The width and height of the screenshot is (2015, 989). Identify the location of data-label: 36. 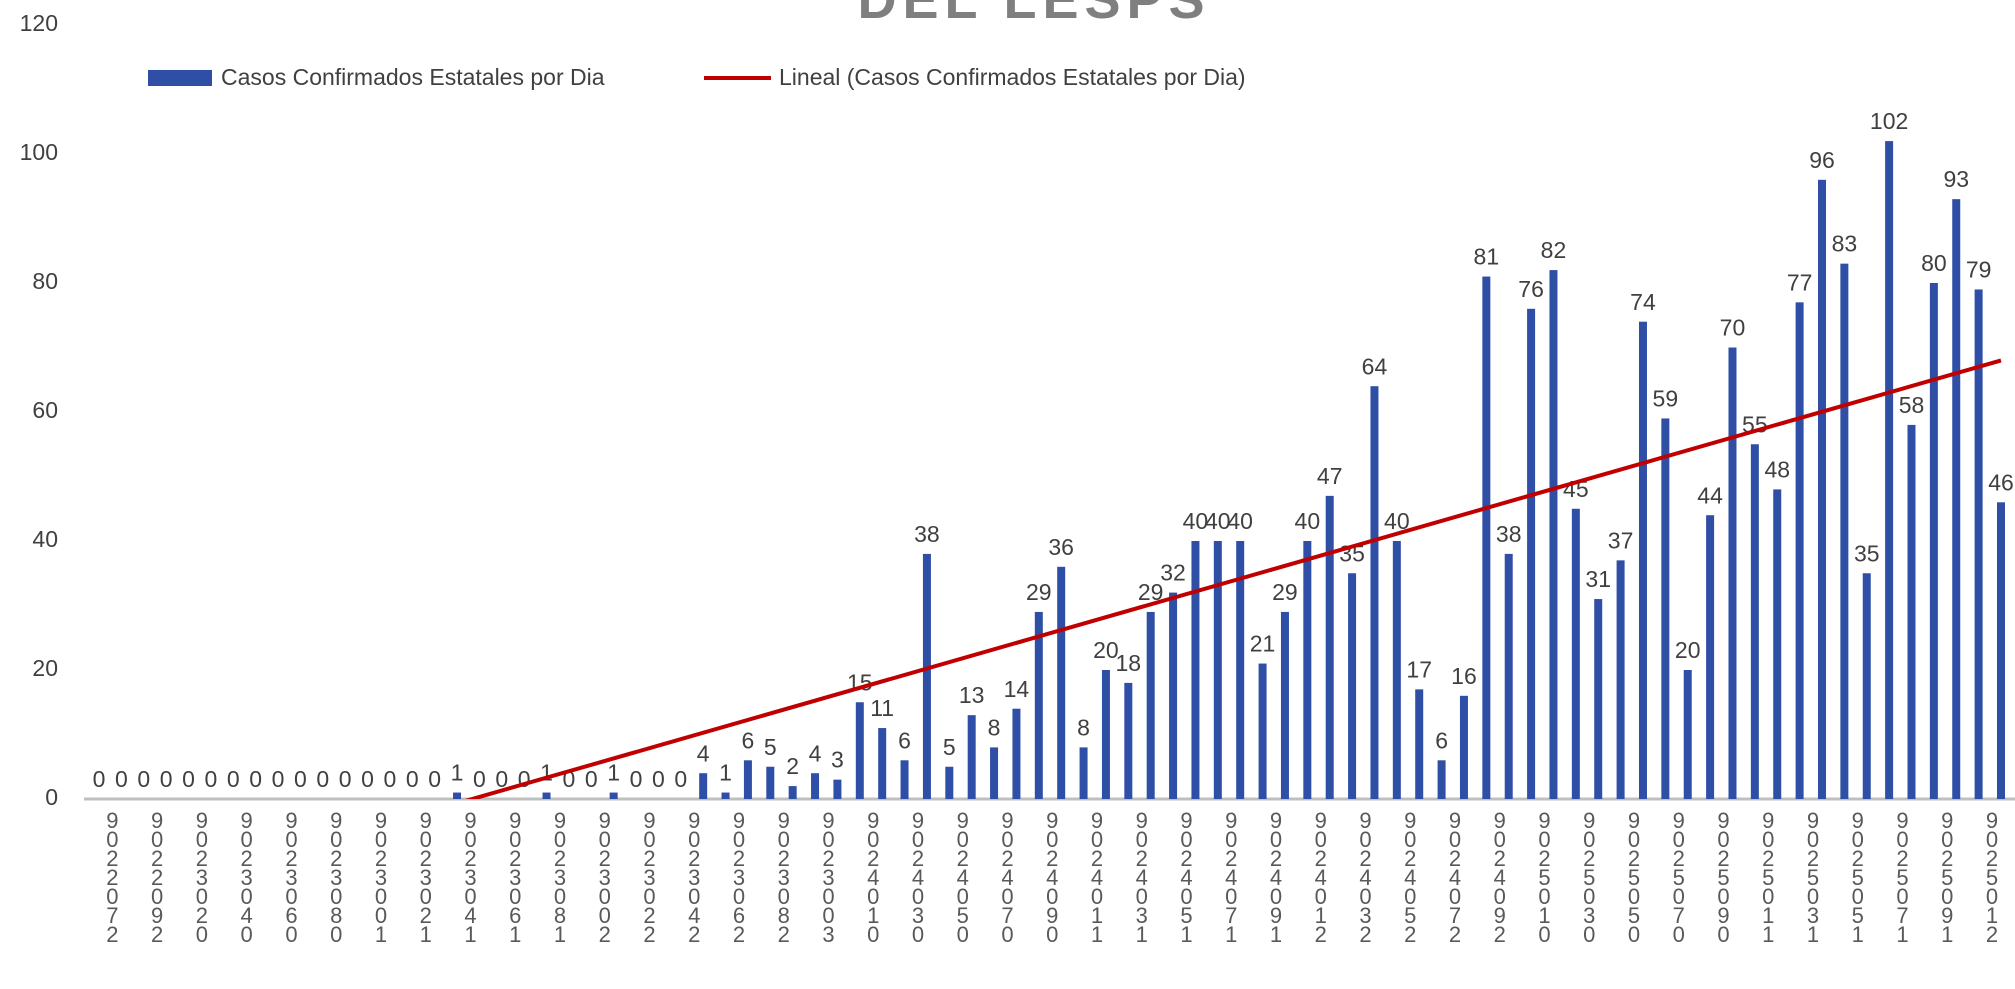
(1061, 547).